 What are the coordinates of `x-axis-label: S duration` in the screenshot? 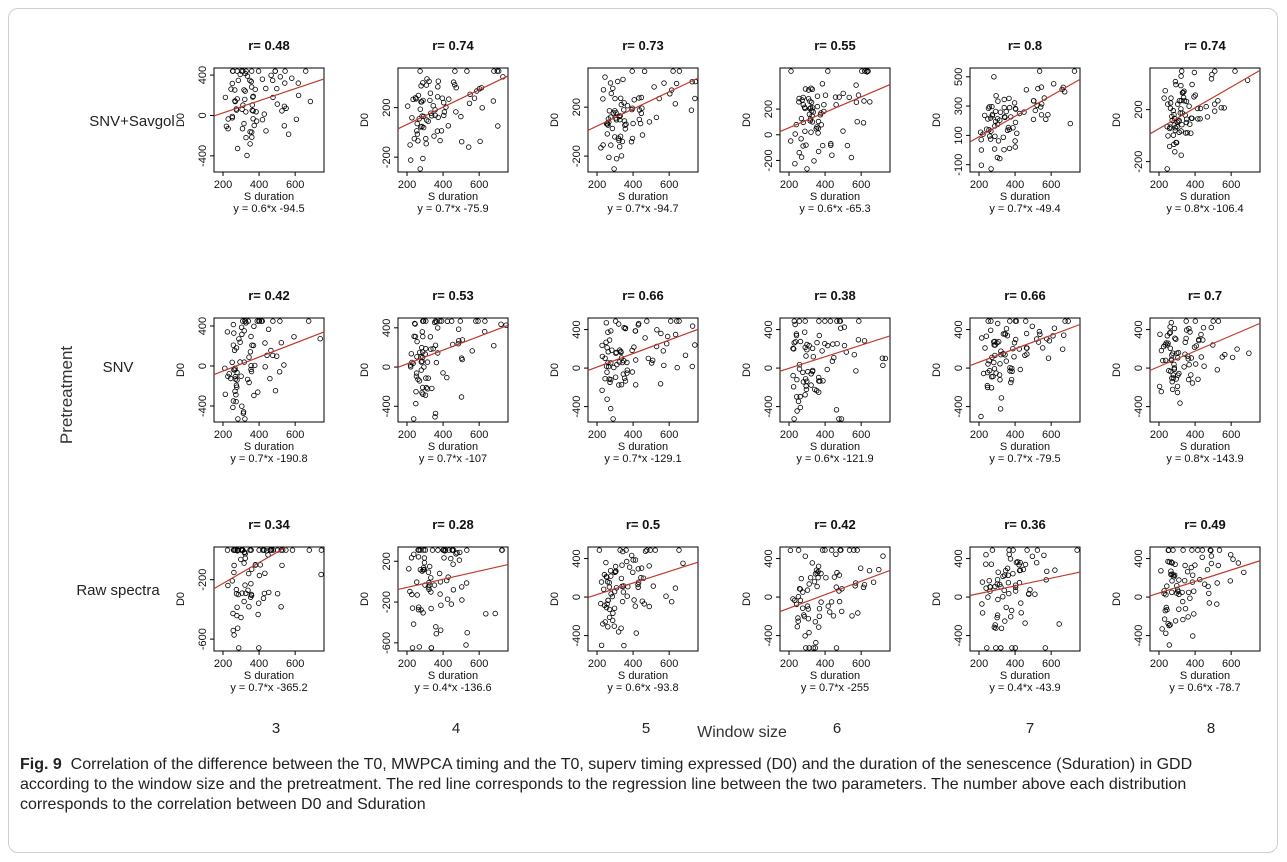 It's located at (1205, 447).